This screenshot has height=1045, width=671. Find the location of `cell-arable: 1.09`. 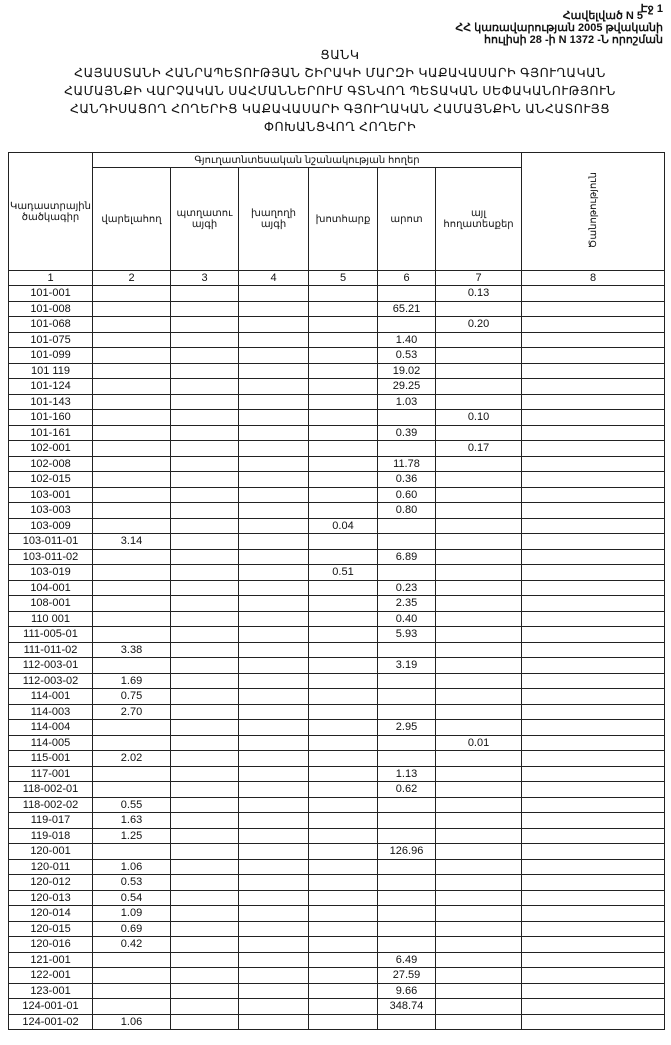

cell-arable: 1.09 is located at coordinates (131, 913).